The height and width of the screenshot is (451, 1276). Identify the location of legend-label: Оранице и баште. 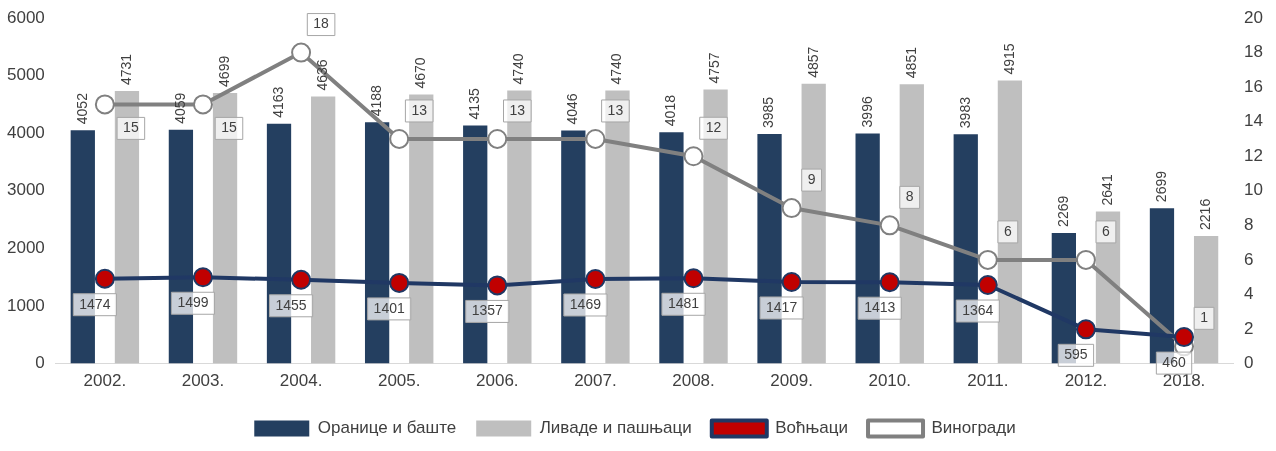
(387, 428).